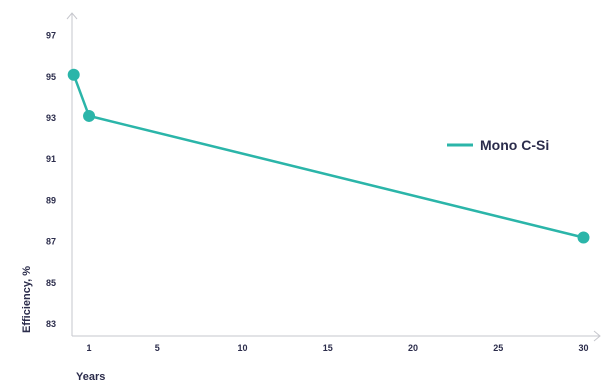 The height and width of the screenshot is (381, 610). I want to click on x-tick-label-15: 15, so click(328, 348).